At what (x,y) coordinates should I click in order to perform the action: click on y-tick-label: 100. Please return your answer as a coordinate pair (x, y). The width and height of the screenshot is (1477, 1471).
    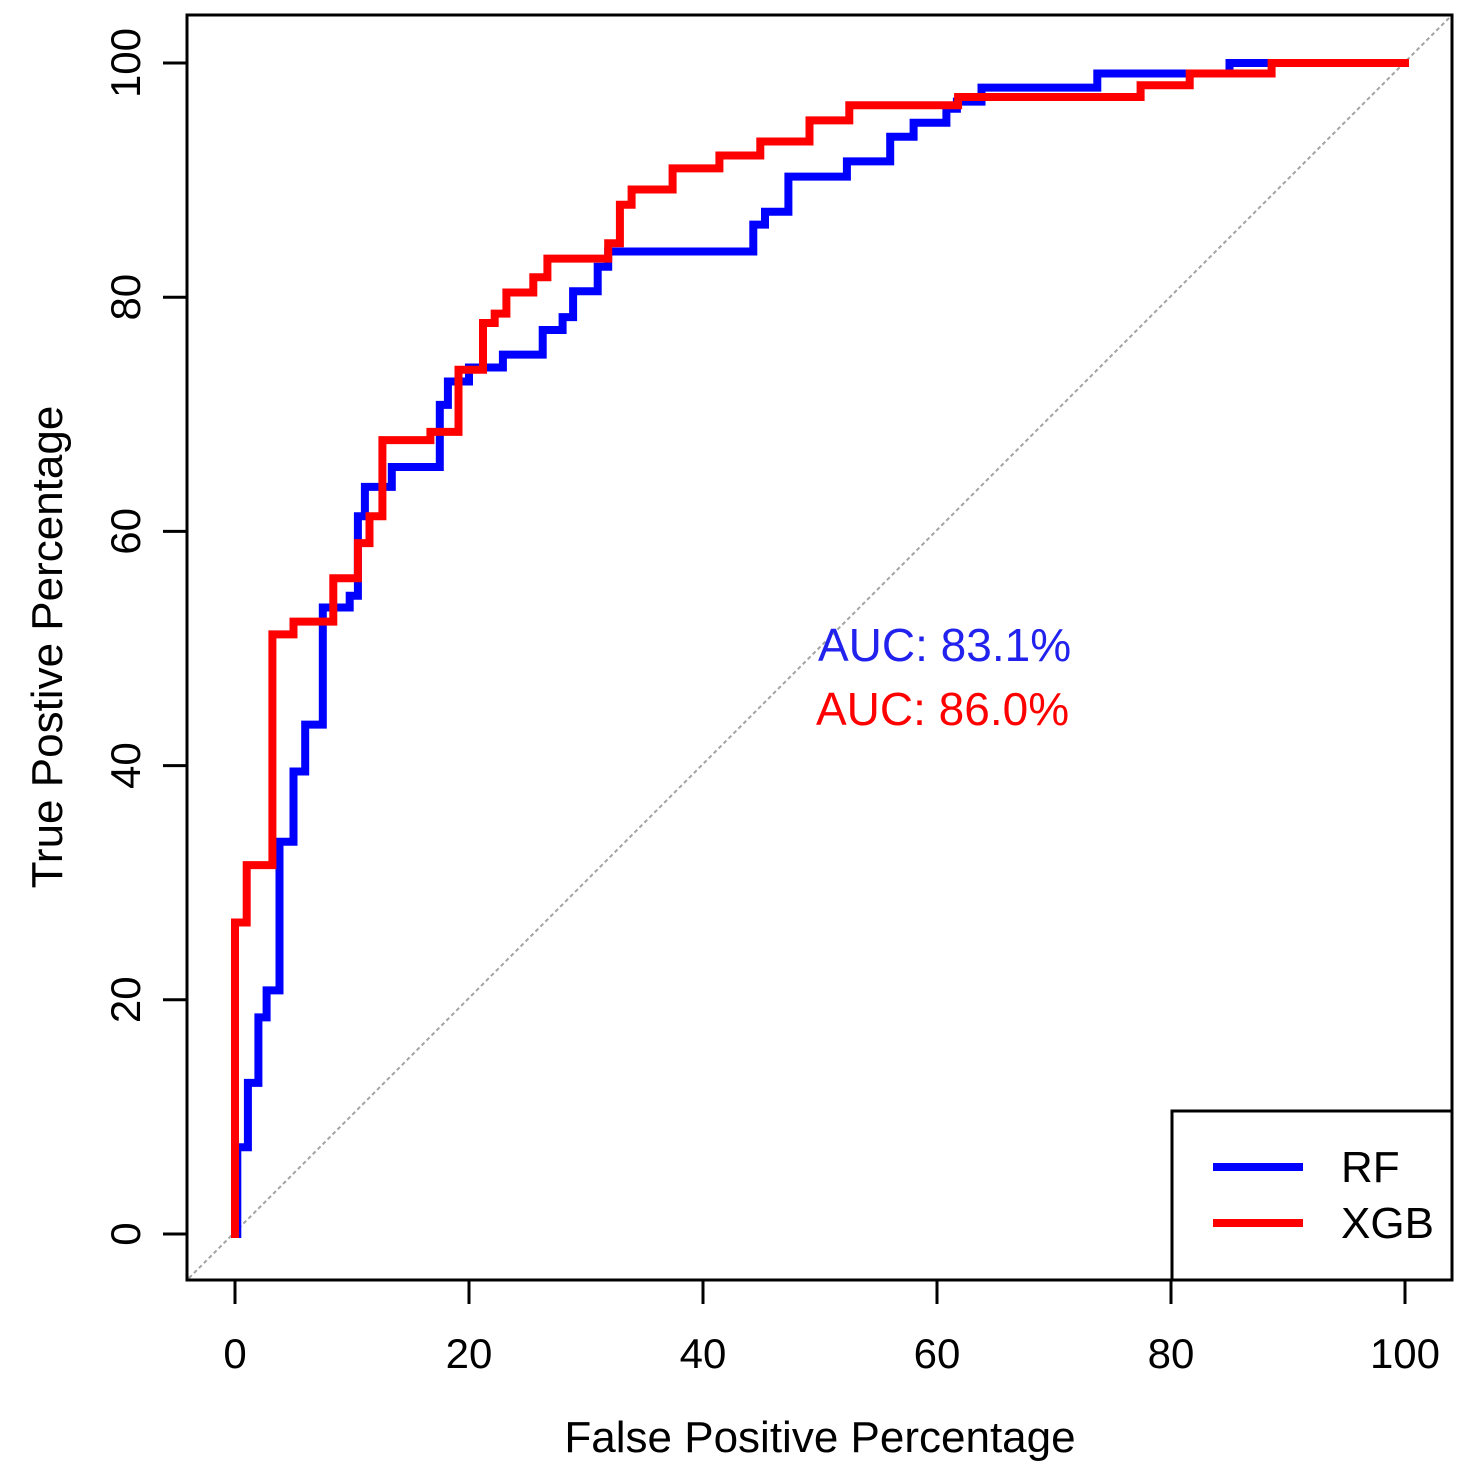
    Looking at the image, I should click on (125, 63).